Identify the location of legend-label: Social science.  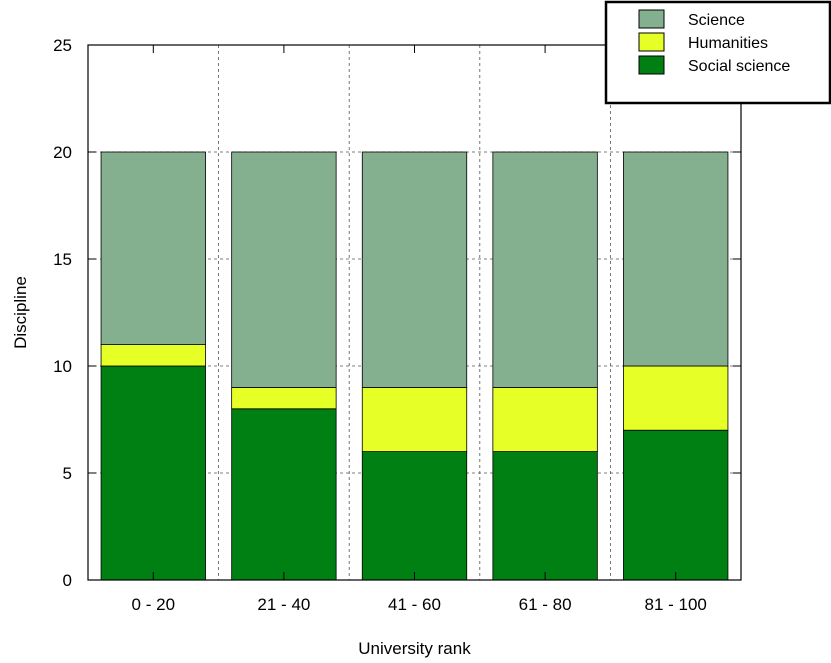
(739, 66).